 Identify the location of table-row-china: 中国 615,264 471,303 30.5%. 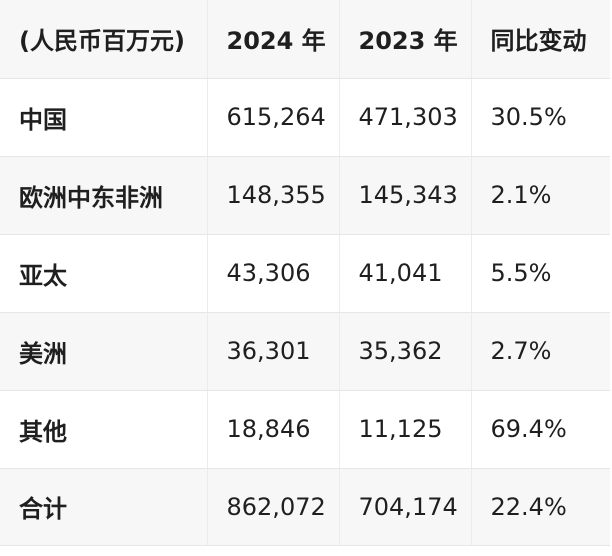
(305, 117).